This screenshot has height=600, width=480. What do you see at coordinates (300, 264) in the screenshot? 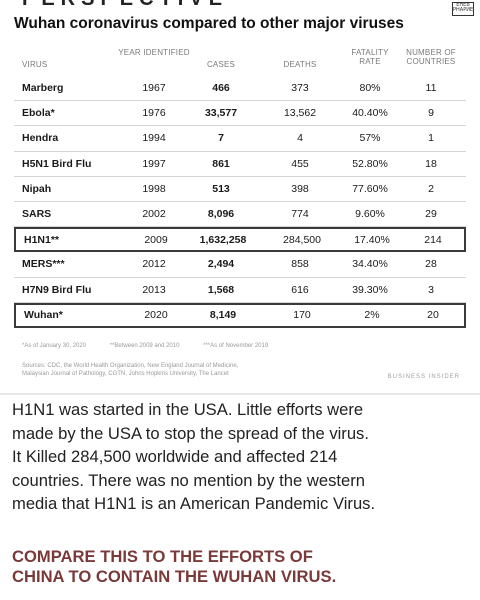
I see `cell-deaths: 858` at bounding box center [300, 264].